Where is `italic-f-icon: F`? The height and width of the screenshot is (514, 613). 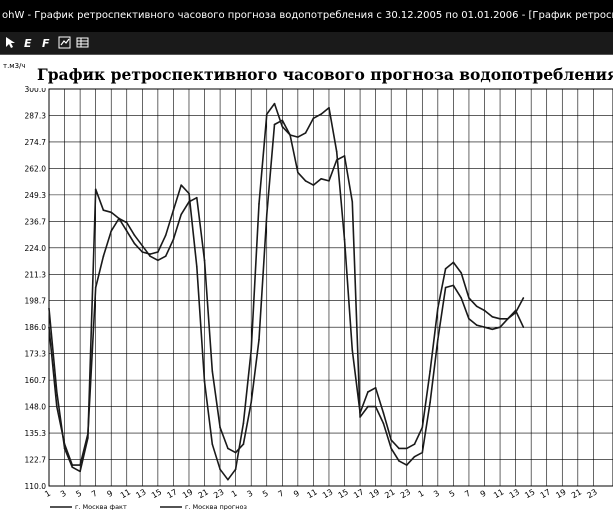 italic-f-icon: F is located at coordinates (46, 42).